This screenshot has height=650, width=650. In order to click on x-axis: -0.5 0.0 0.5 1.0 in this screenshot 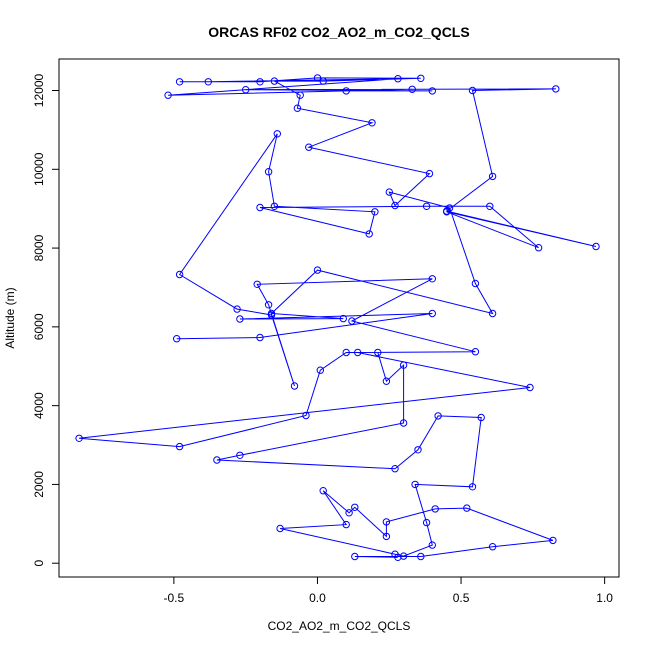, I will do `click(388, 591)`.